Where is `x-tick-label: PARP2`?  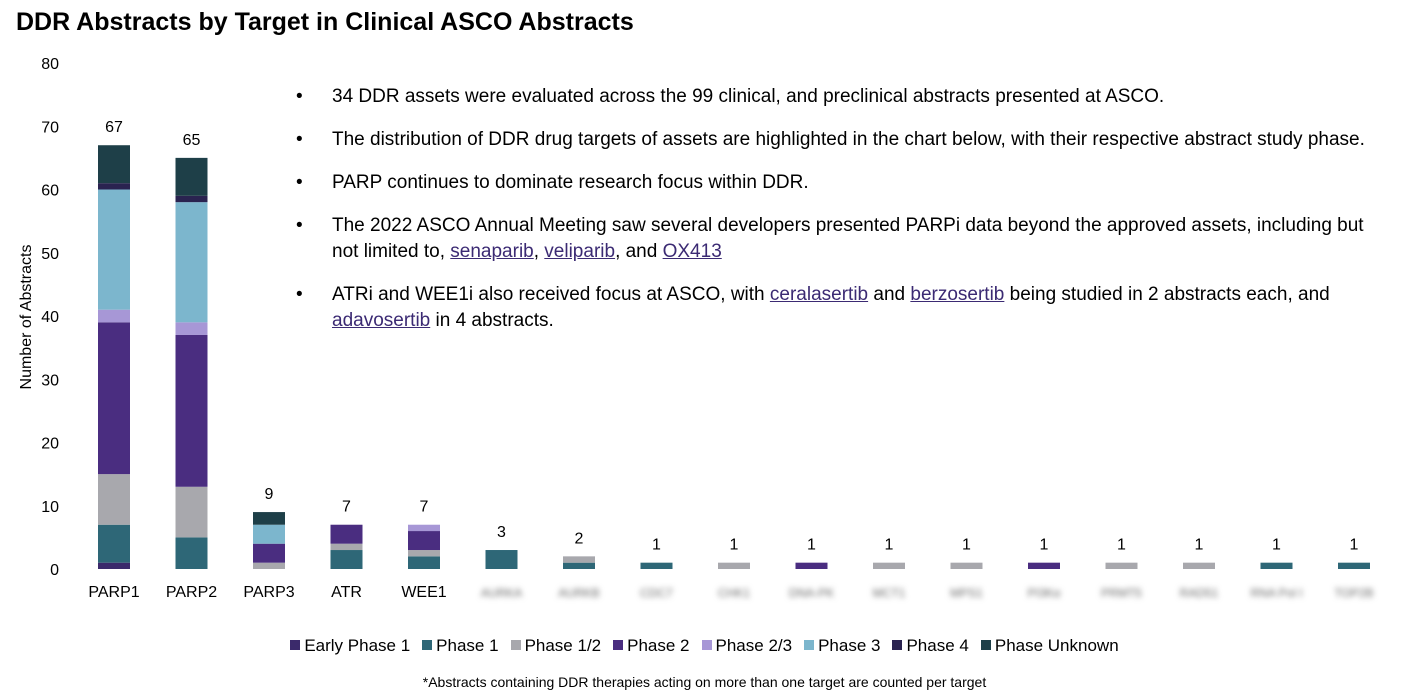 x-tick-label: PARP2 is located at coordinates (191, 592).